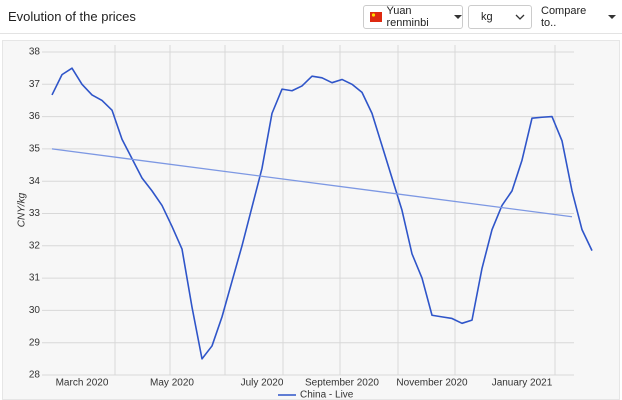 The image size is (622, 400). What do you see at coordinates (172, 383) in the screenshot?
I see `x-tick-label: May 2020` at bounding box center [172, 383].